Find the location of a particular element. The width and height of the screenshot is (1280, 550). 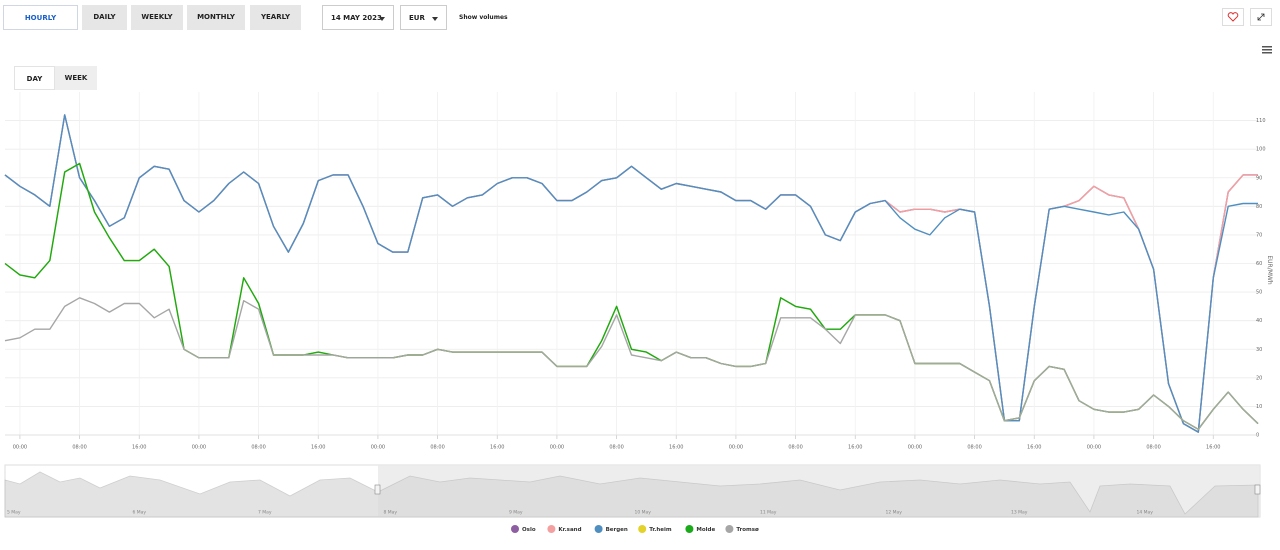

y-tick-label: 10 is located at coordinates (1259, 407).